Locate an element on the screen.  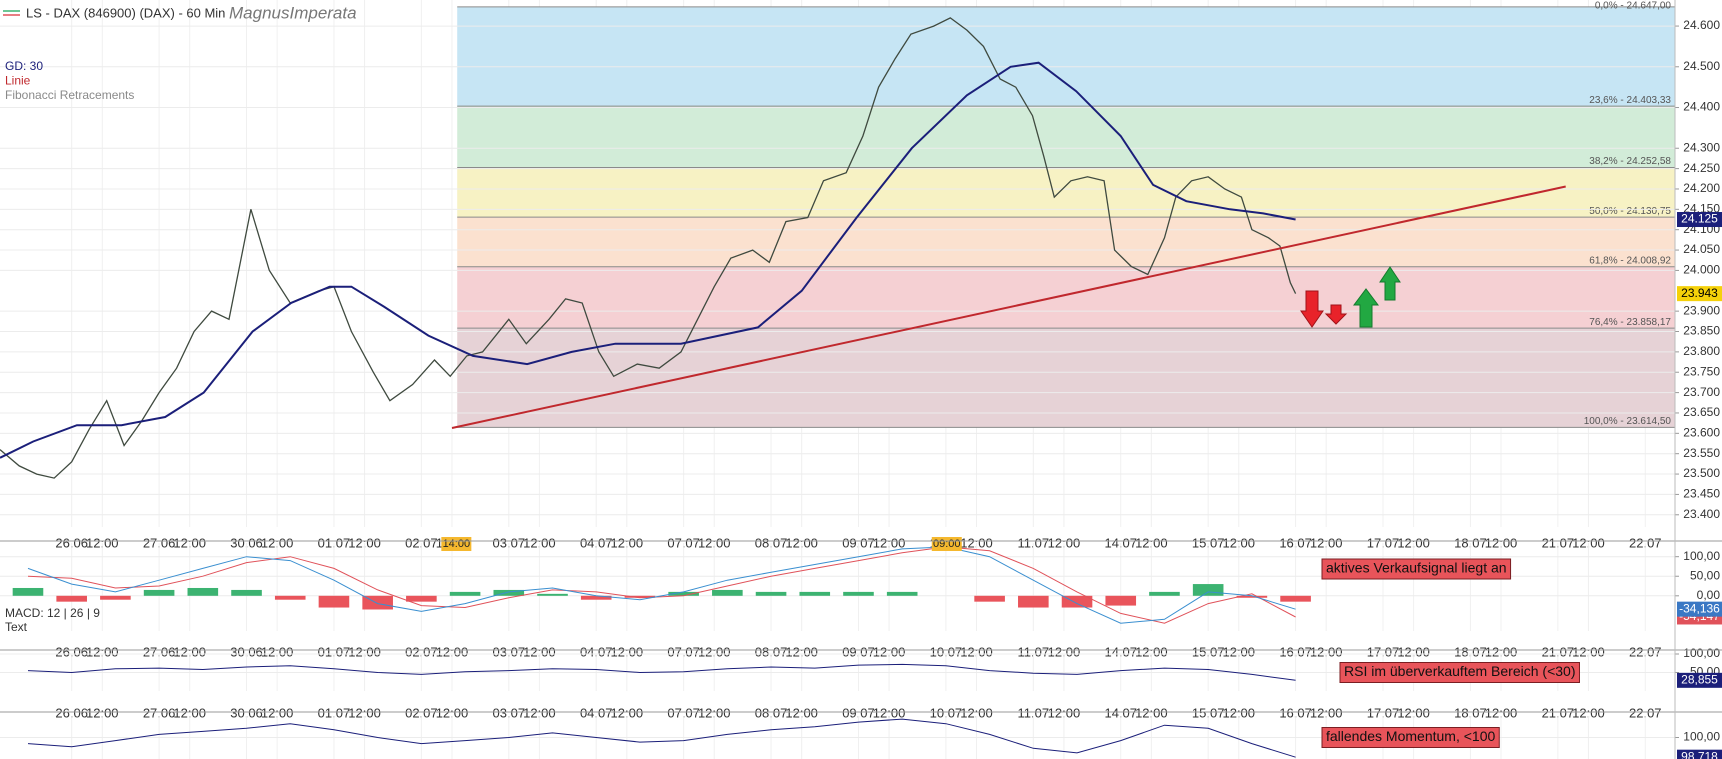
x-tick-label: 22.07 is located at coordinates (1645, 651).